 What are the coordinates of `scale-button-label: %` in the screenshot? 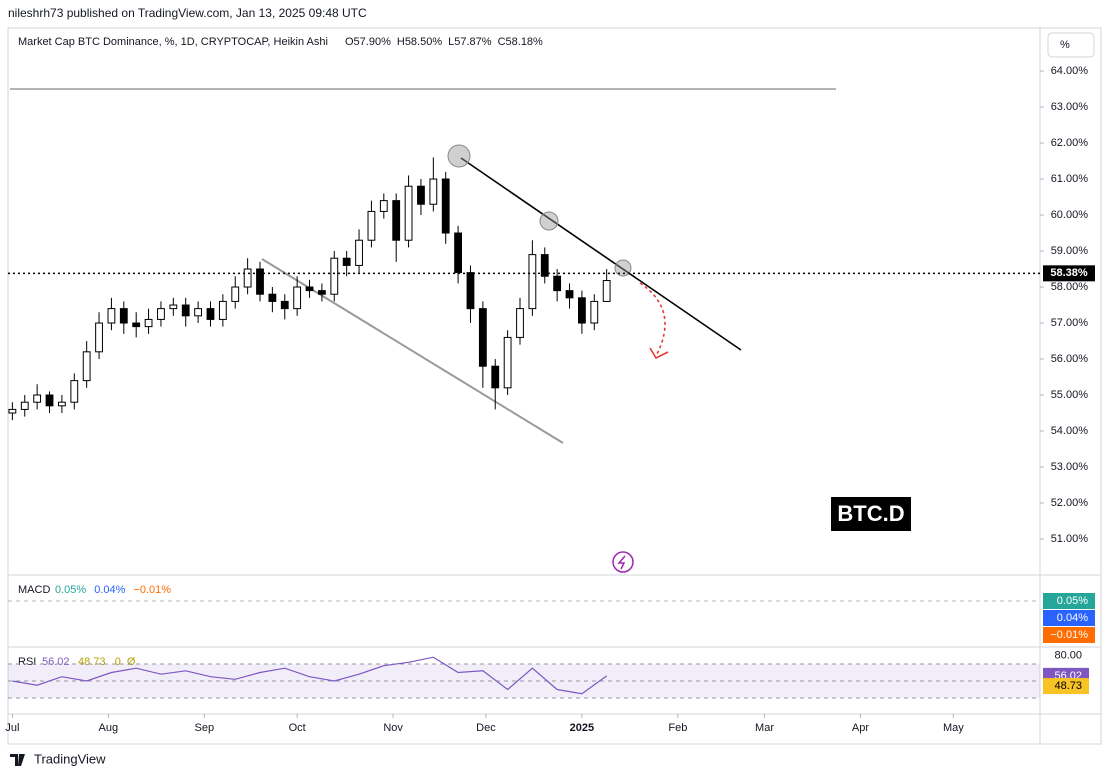 It's located at (1065, 45).